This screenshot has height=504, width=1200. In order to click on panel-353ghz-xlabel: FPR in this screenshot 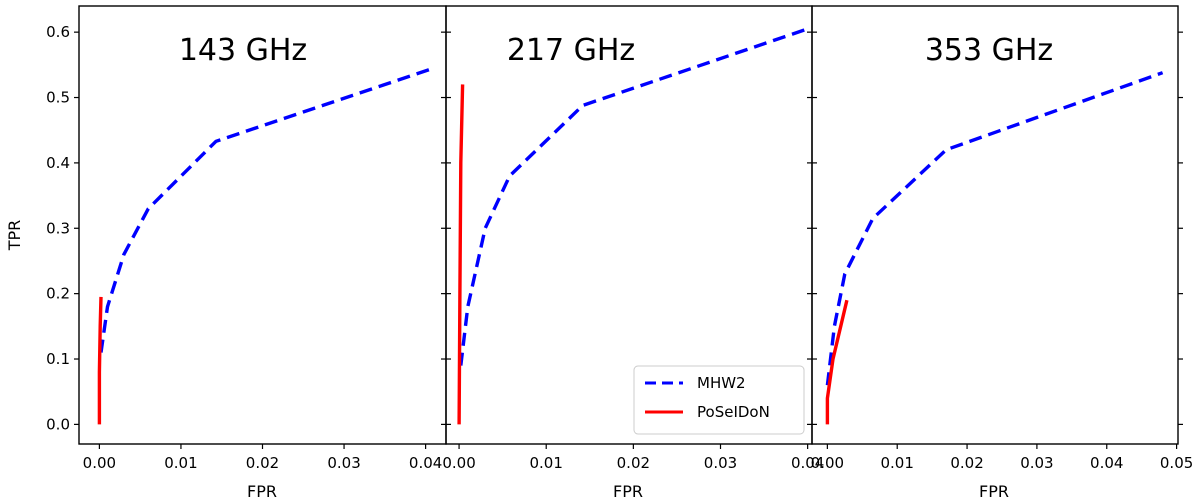, I will do `click(994, 491)`.